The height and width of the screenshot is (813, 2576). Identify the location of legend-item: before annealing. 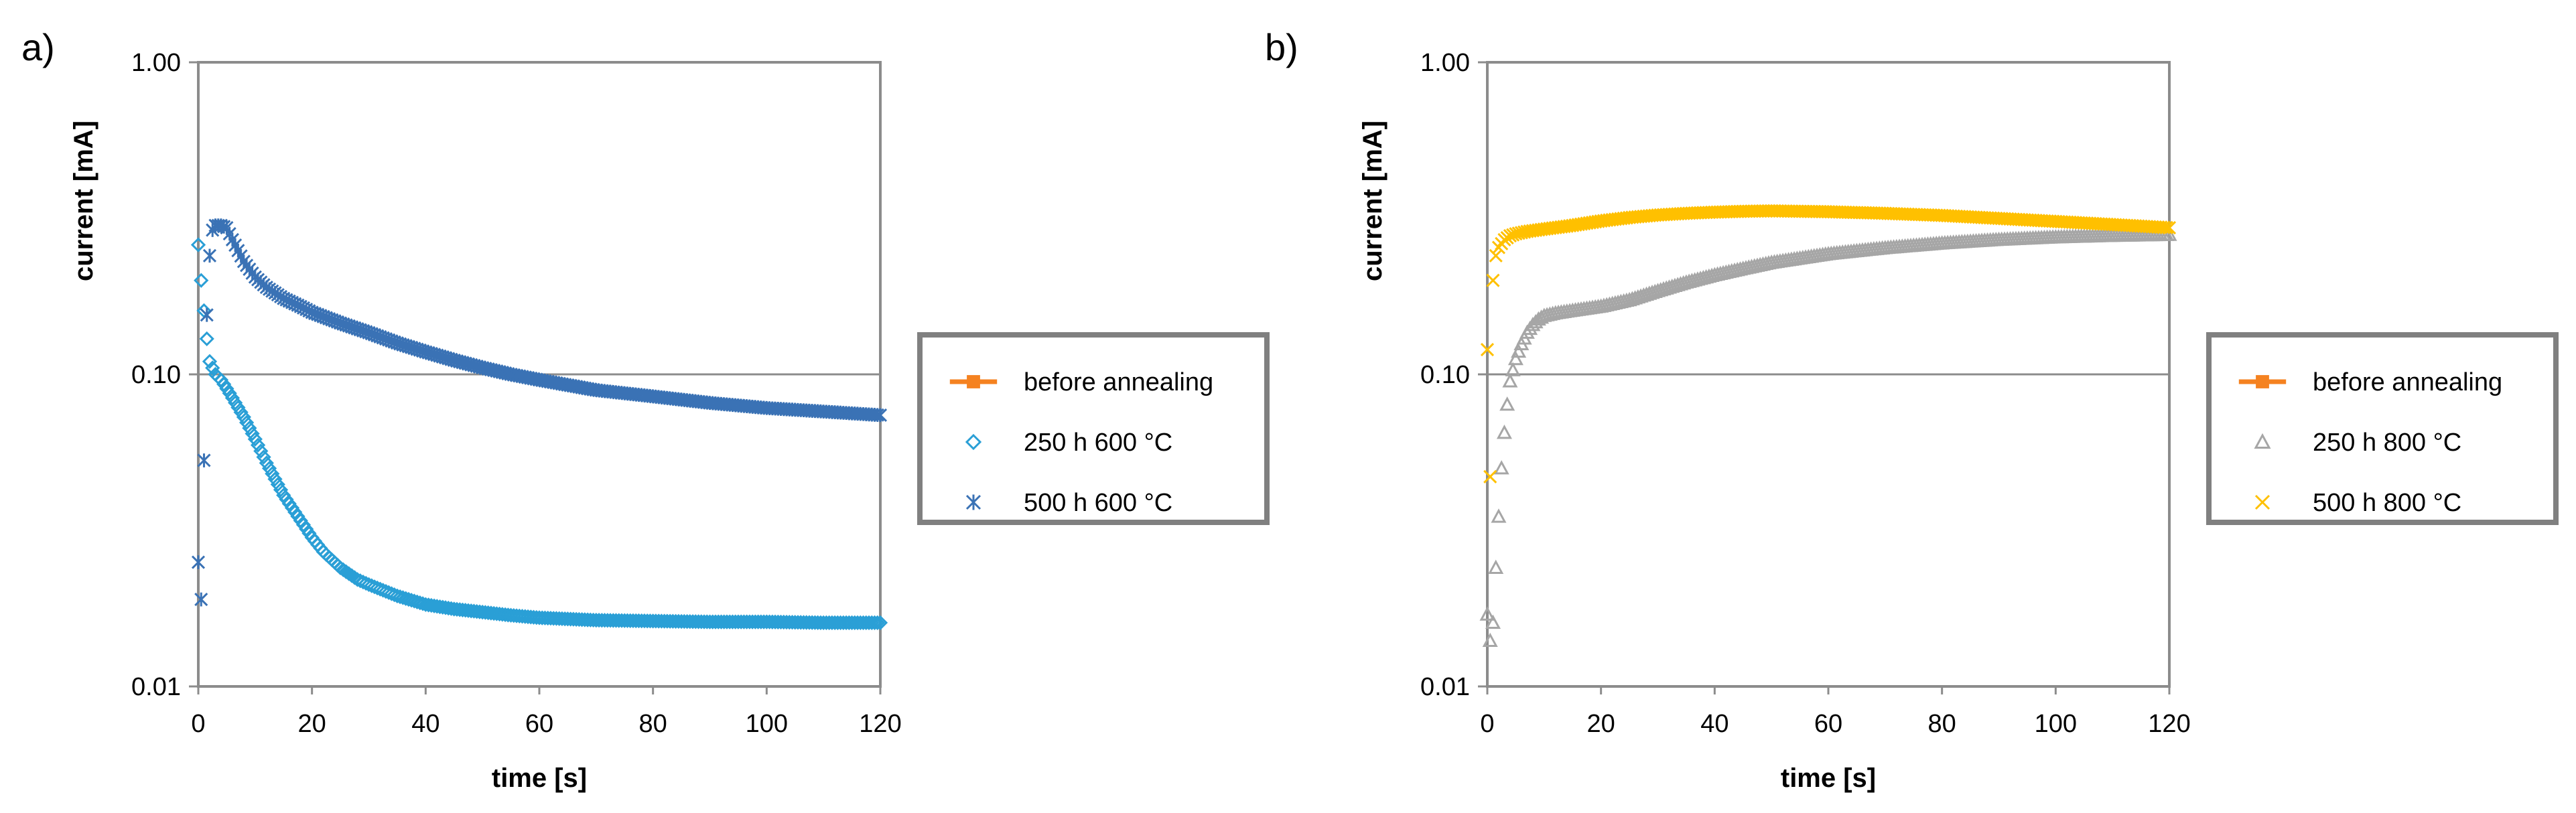
(1081, 382).